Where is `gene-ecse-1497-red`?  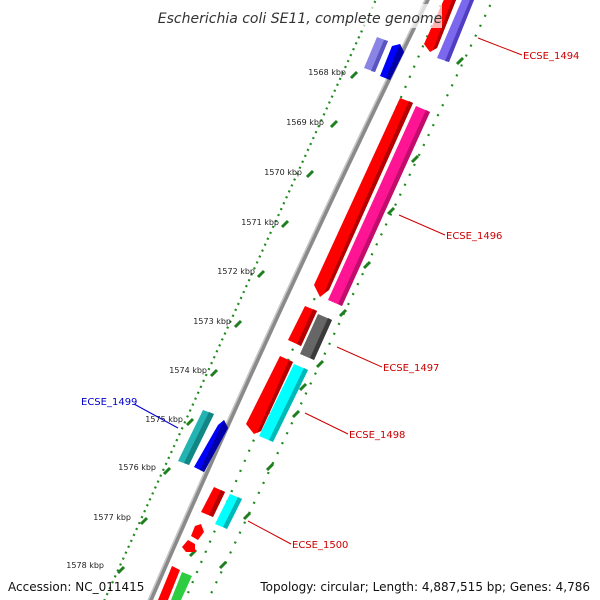
gene-ecse-1497-red is located at coordinates (302, 326).